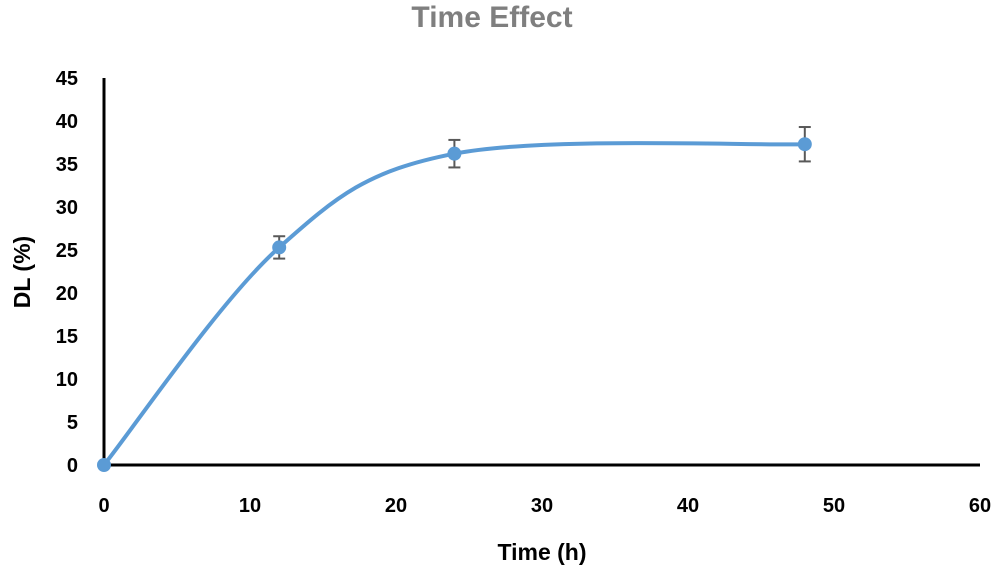  What do you see at coordinates (541, 552) in the screenshot?
I see `x-axis-label: Time (h)` at bounding box center [541, 552].